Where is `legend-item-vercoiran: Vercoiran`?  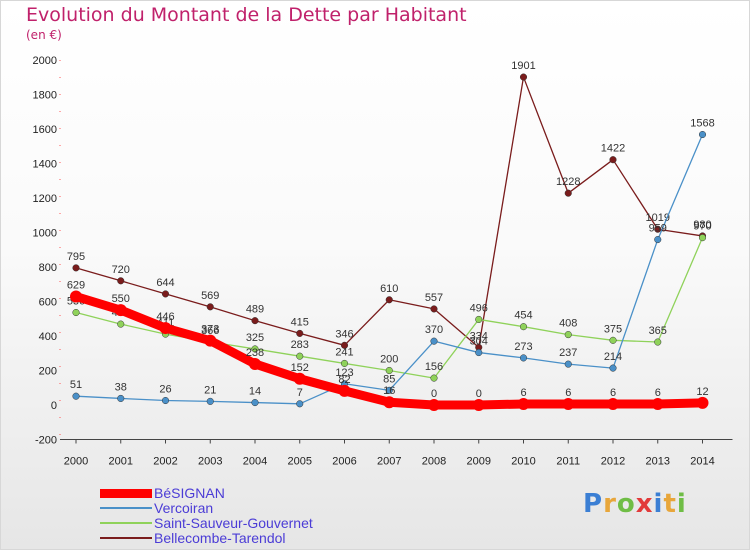 legend-item-vercoiran: Vercoiran is located at coordinates (156, 508).